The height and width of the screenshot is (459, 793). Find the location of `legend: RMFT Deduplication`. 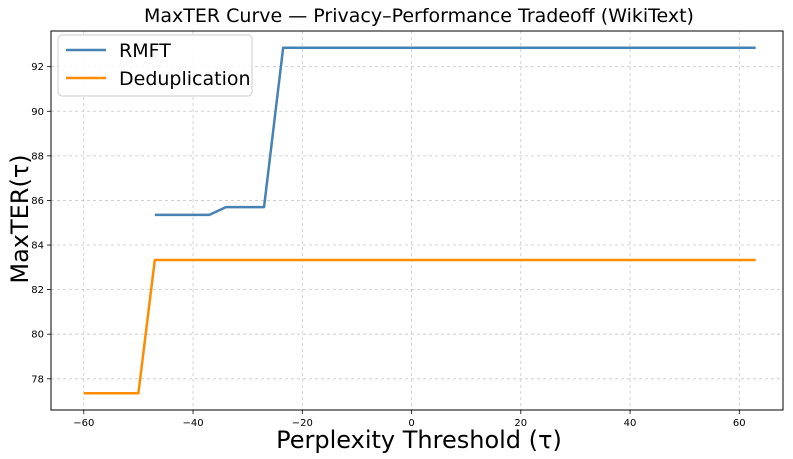

legend: RMFT Deduplication is located at coordinates (155, 65).